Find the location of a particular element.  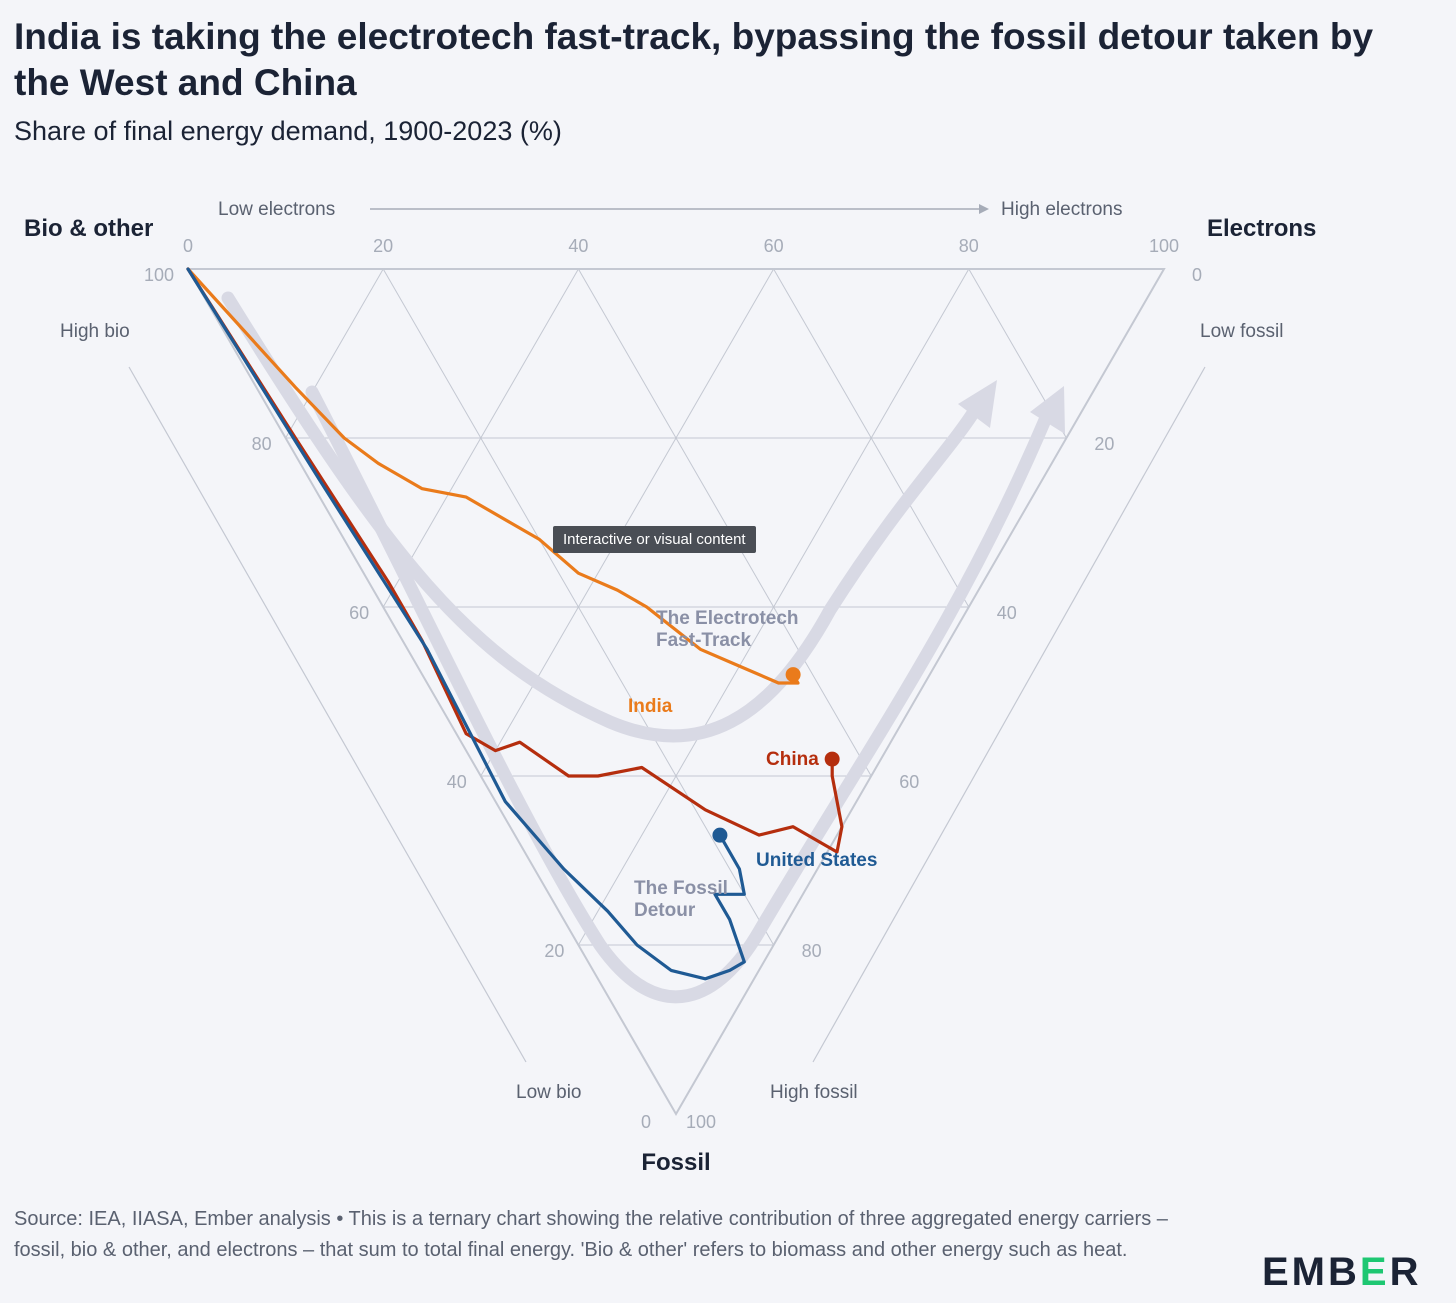

bio-tick: 40 is located at coordinates (457, 782).